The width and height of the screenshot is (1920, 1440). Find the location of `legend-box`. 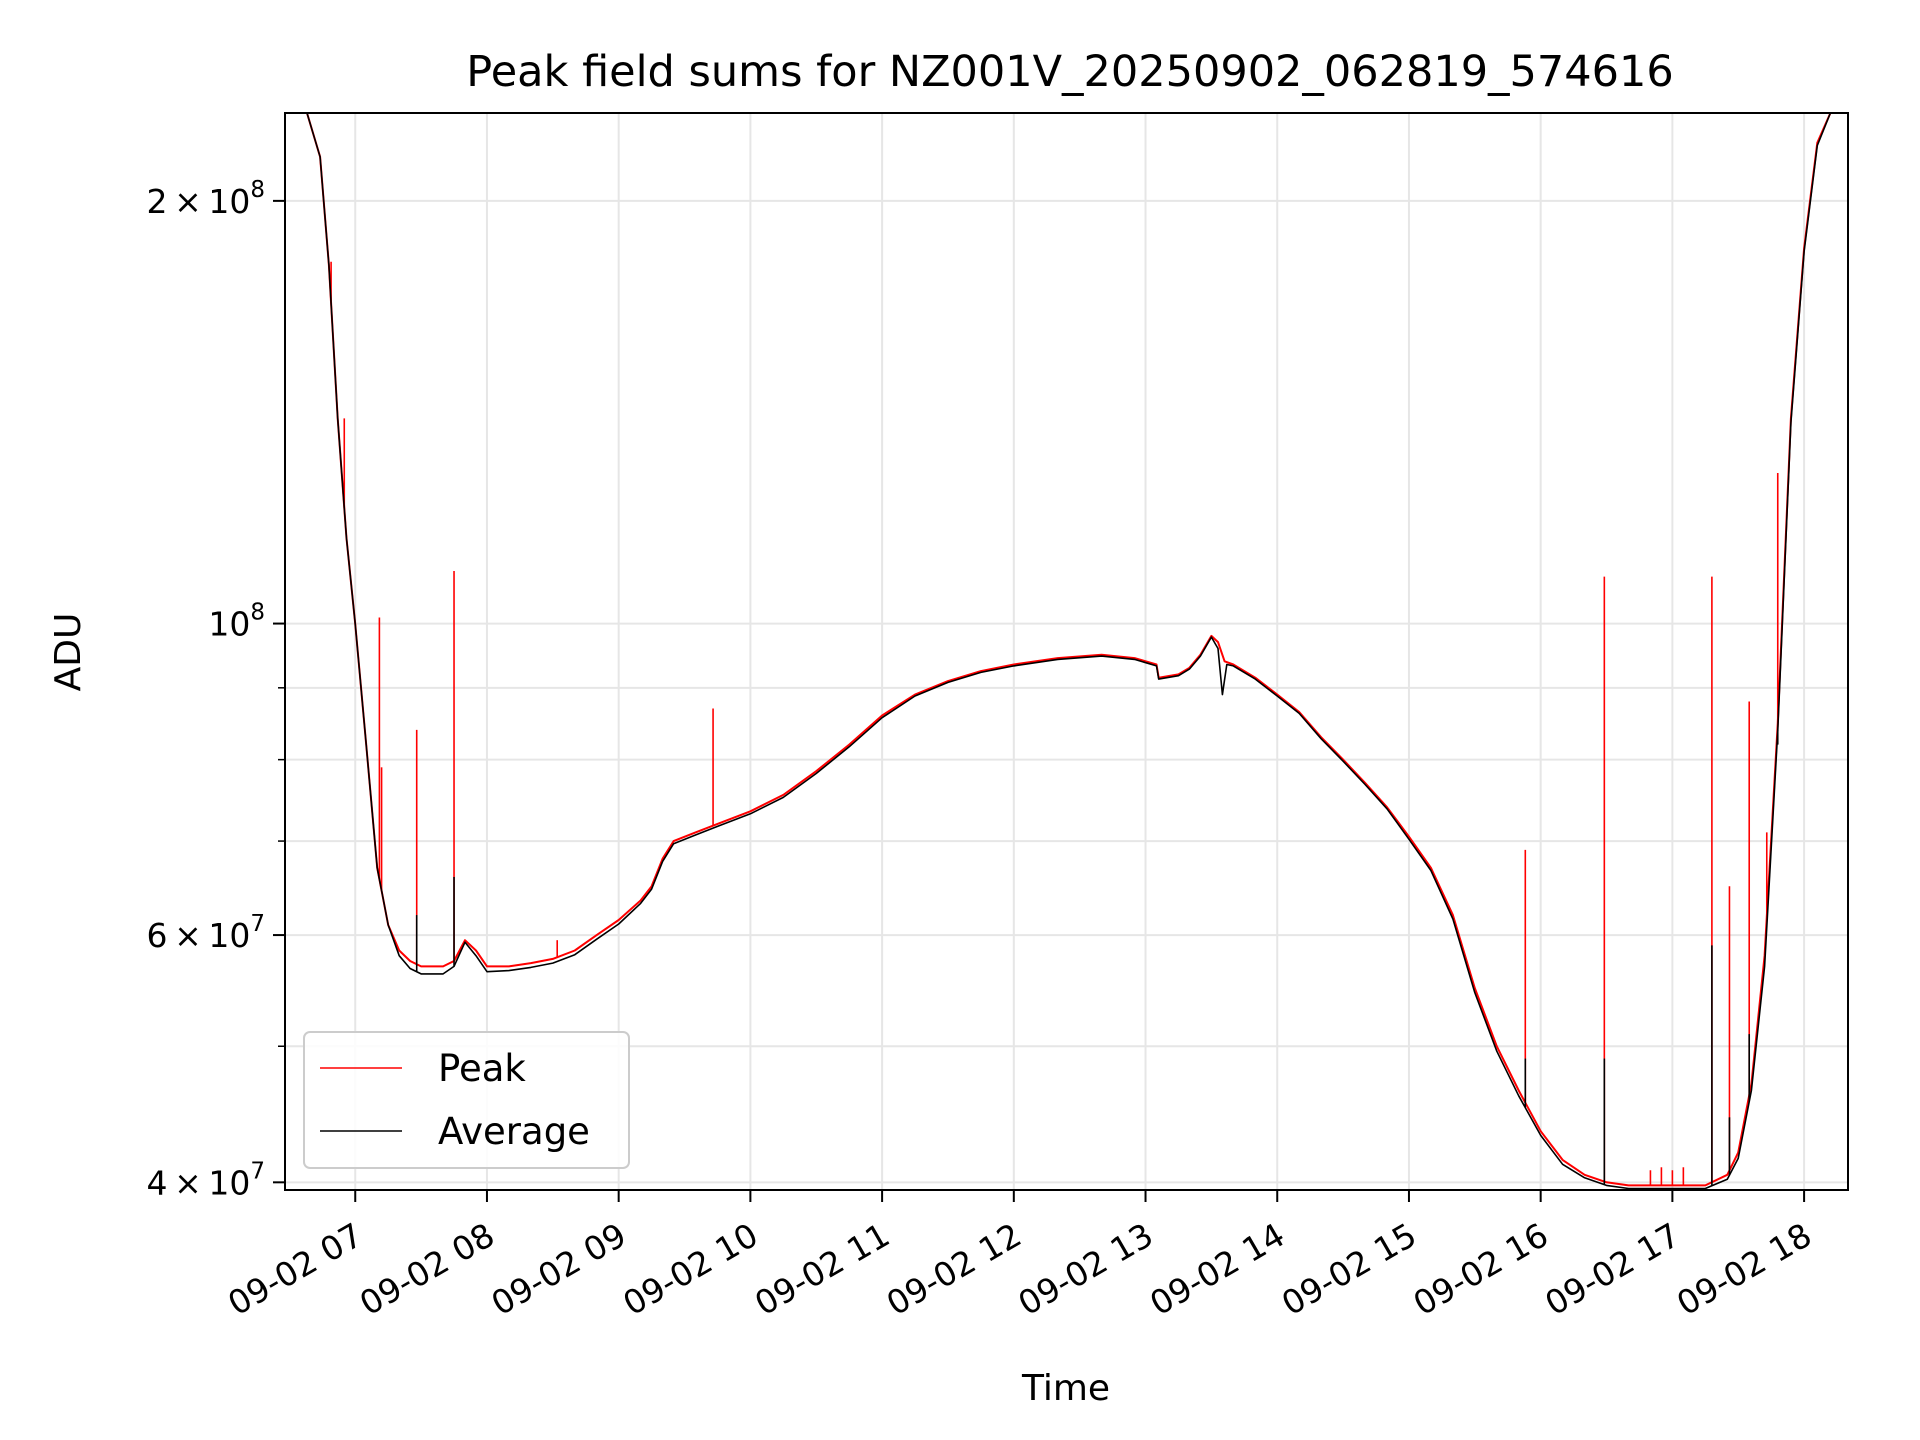

legend-box is located at coordinates (466, 1100).